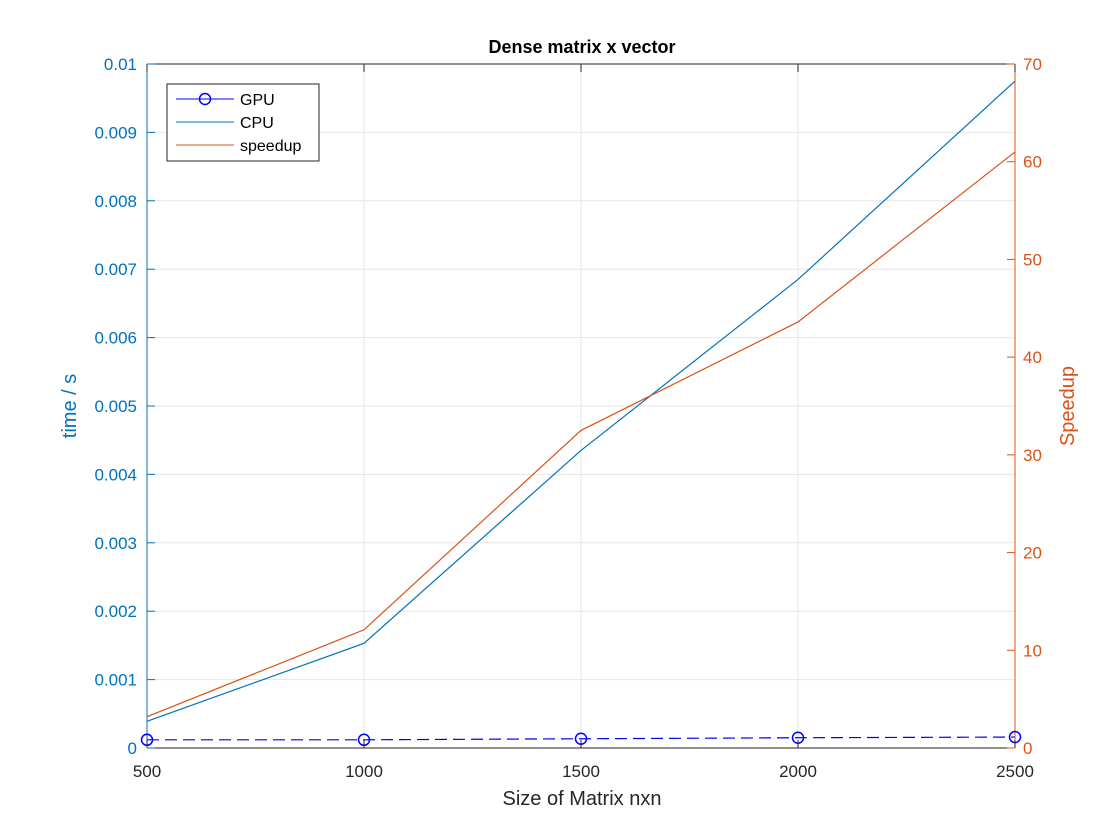  I want to click on y-tick-label-right: 40, so click(1032, 357).